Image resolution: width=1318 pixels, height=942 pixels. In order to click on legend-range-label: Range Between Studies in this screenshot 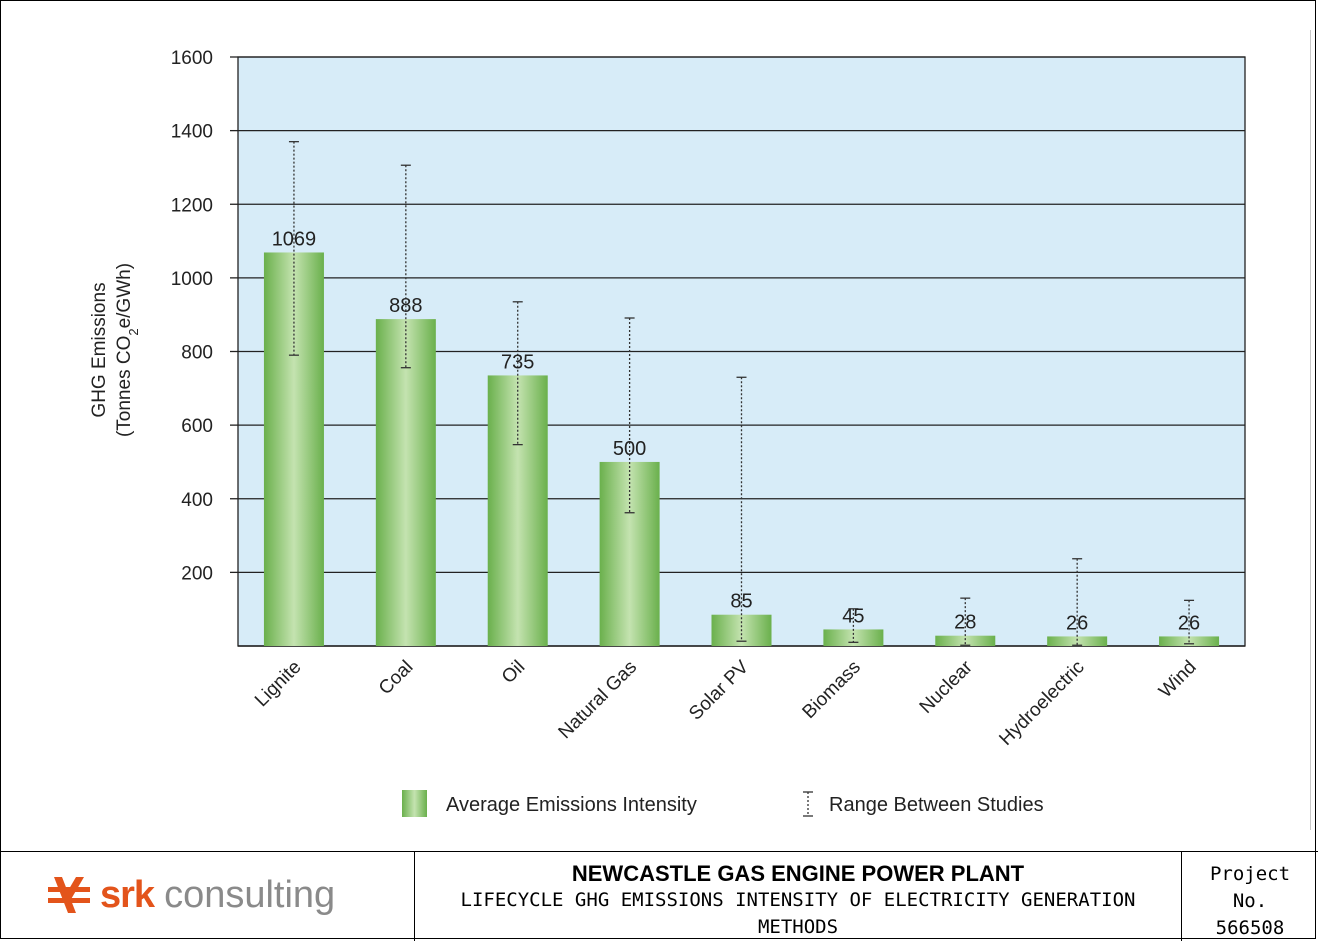, I will do `click(936, 805)`.